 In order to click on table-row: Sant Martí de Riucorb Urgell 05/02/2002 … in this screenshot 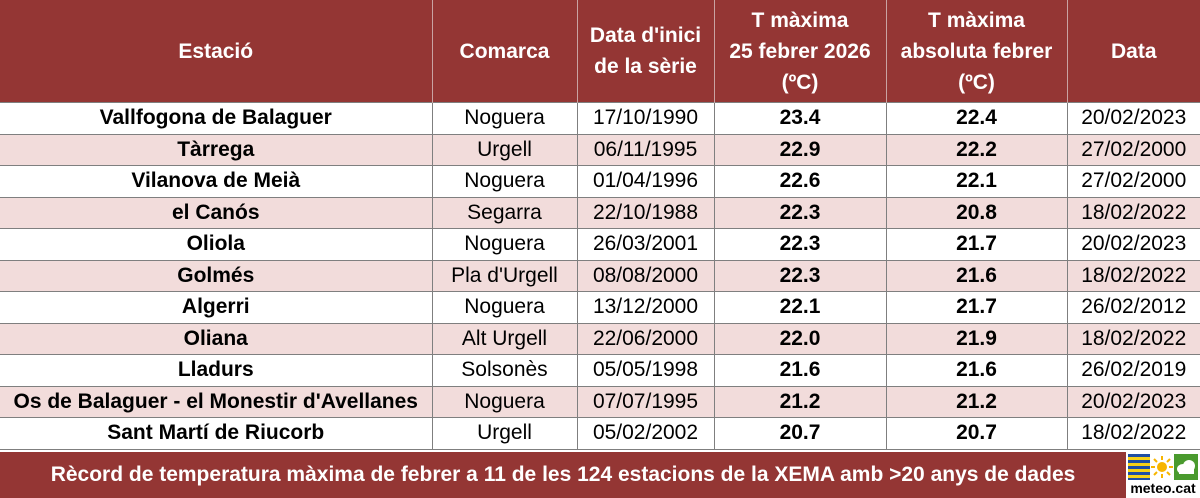, I will do `click(600, 433)`.